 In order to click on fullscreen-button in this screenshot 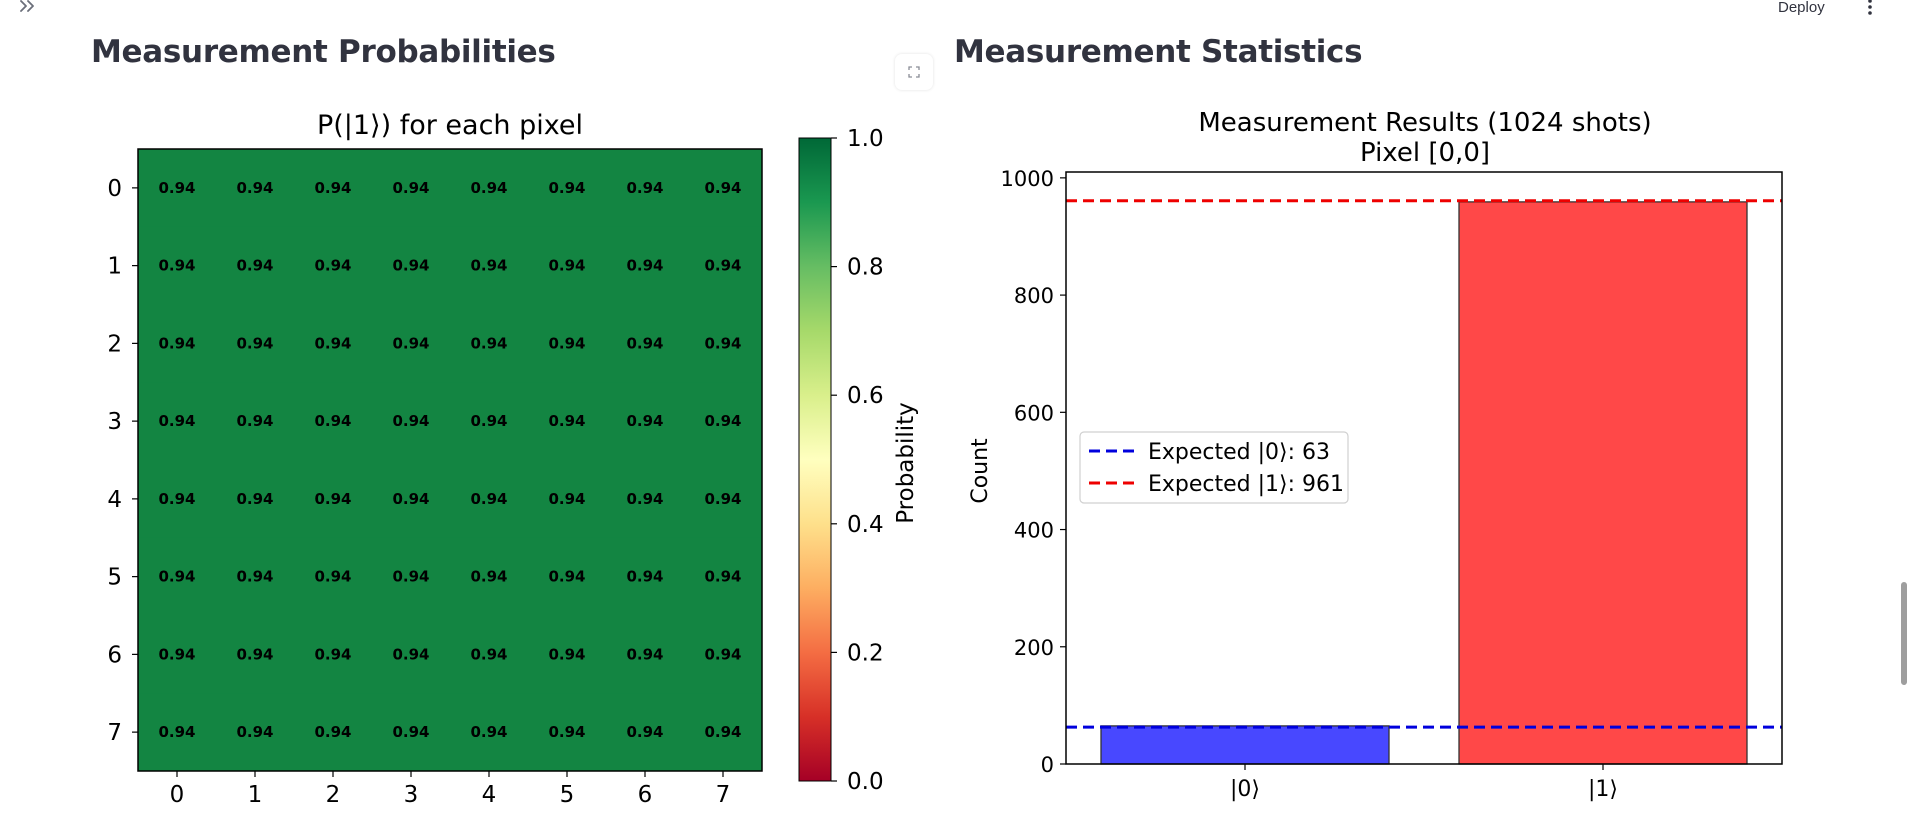, I will do `click(914, 72)`.